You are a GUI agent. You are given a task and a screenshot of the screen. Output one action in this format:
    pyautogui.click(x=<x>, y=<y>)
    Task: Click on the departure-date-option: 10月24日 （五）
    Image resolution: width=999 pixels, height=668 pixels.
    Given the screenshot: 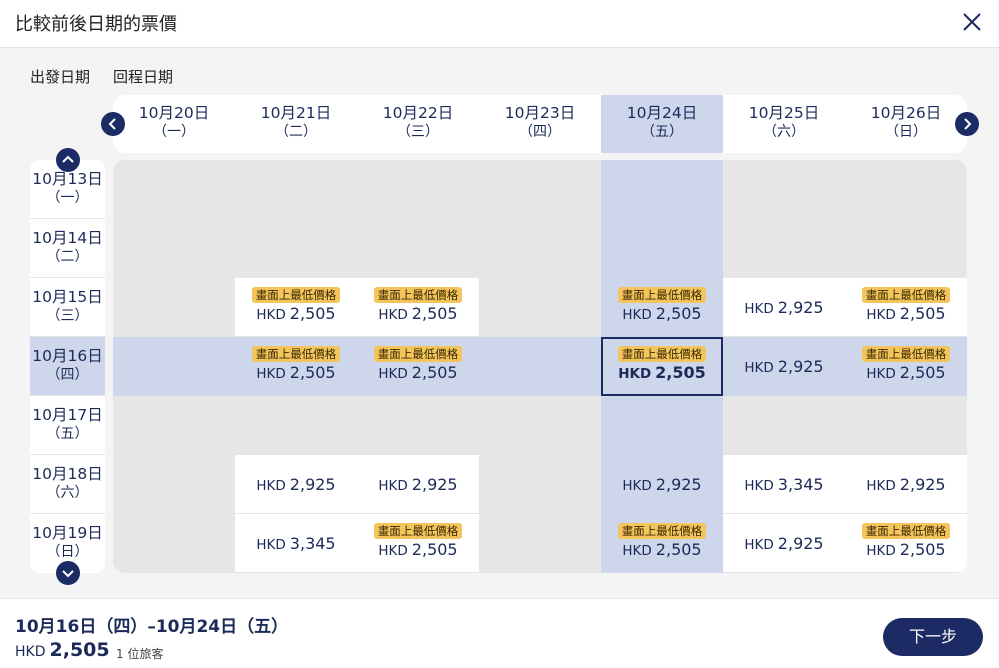 What is the action you would take?
    pyautogui.click(x=662, y=124)
    